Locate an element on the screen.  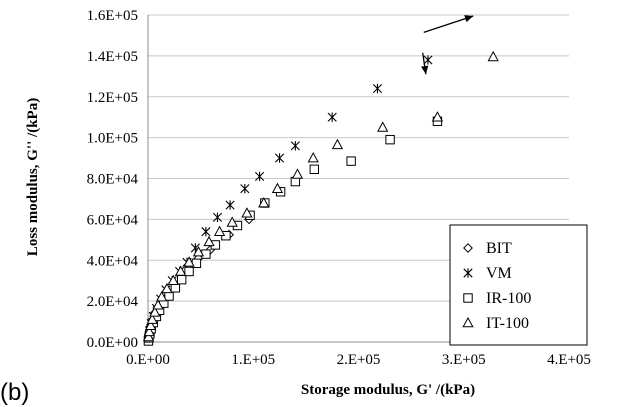
annotation-arrow-line is located at coordinates (448, 24).